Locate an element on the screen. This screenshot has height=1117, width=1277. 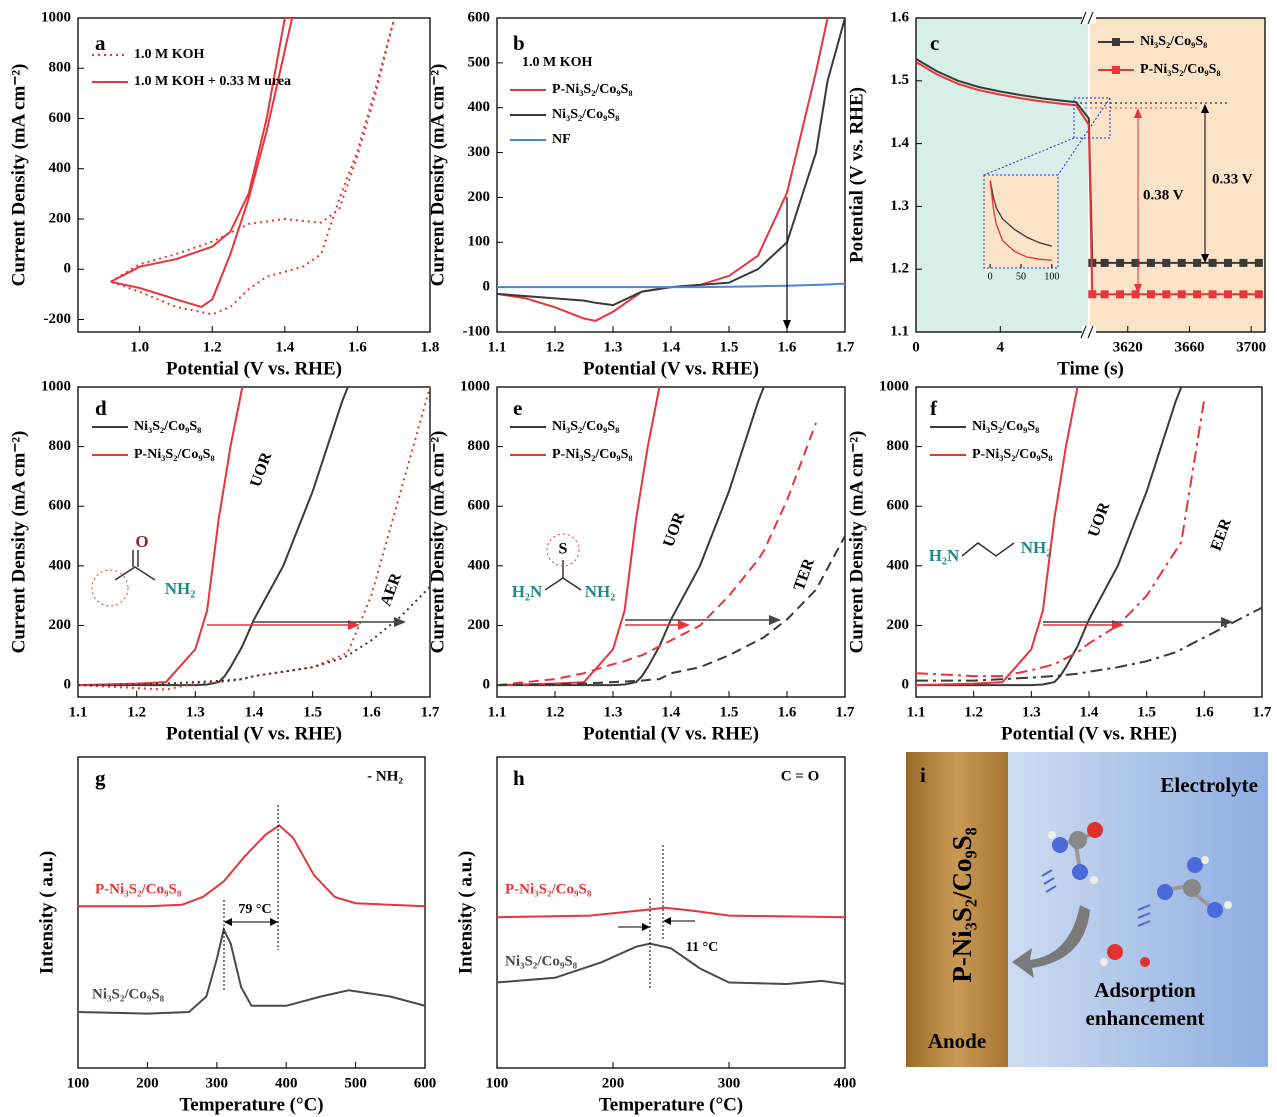
molecule is located at coordinates (1072, 857).